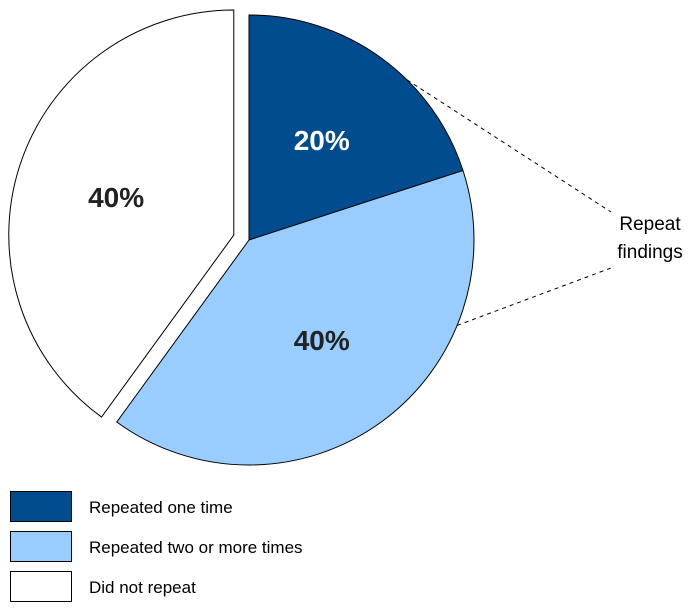  Describe the element at coordinates (322, 140) in the screenshot. I see `slice-label-repeated-one-time: 20%` at that location.